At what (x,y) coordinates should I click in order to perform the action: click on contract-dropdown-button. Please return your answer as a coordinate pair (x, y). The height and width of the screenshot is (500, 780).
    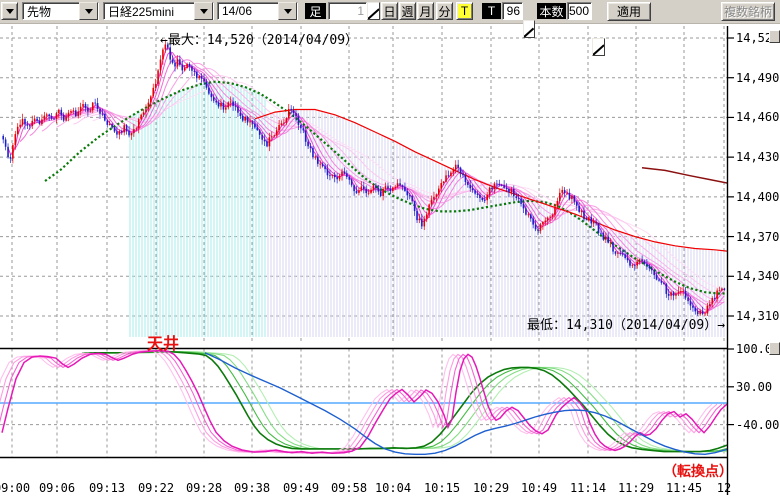
    Looking at the image, I should click on (287, 11).